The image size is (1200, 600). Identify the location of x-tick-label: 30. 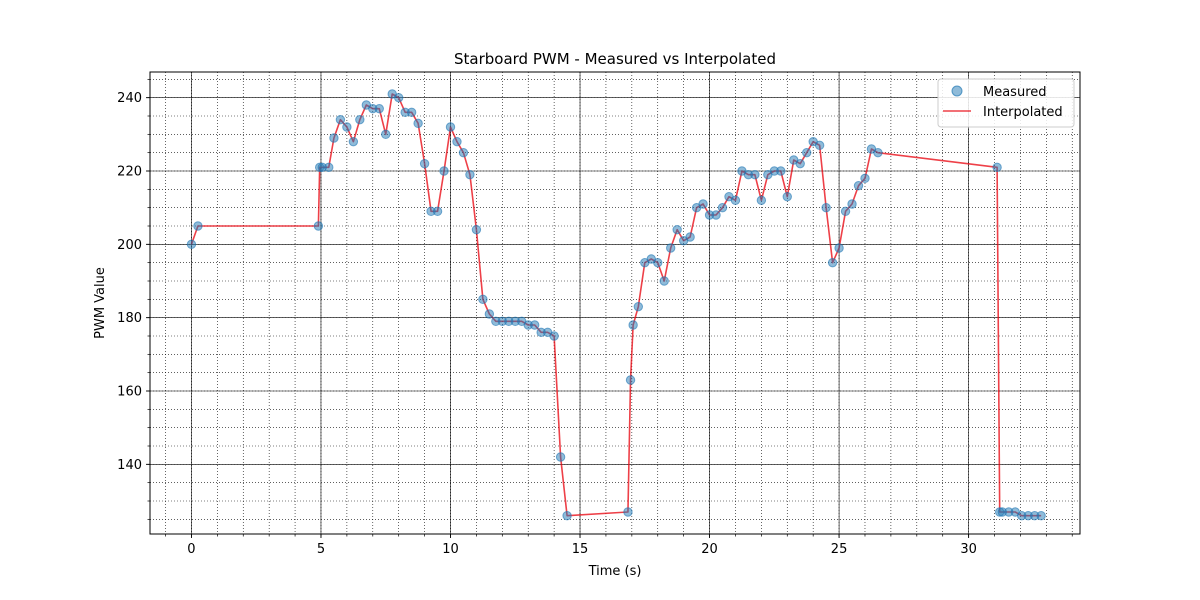
(968, 549).